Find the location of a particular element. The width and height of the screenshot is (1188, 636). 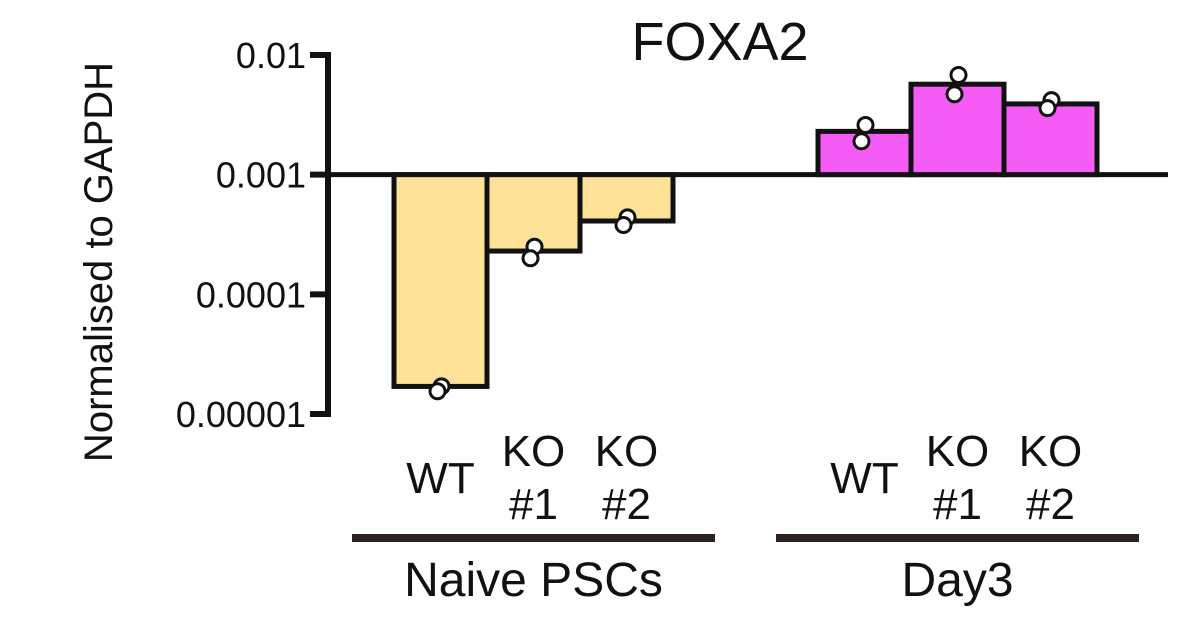

category-label-1-0-0: WT is located at coordinates (864, 478).